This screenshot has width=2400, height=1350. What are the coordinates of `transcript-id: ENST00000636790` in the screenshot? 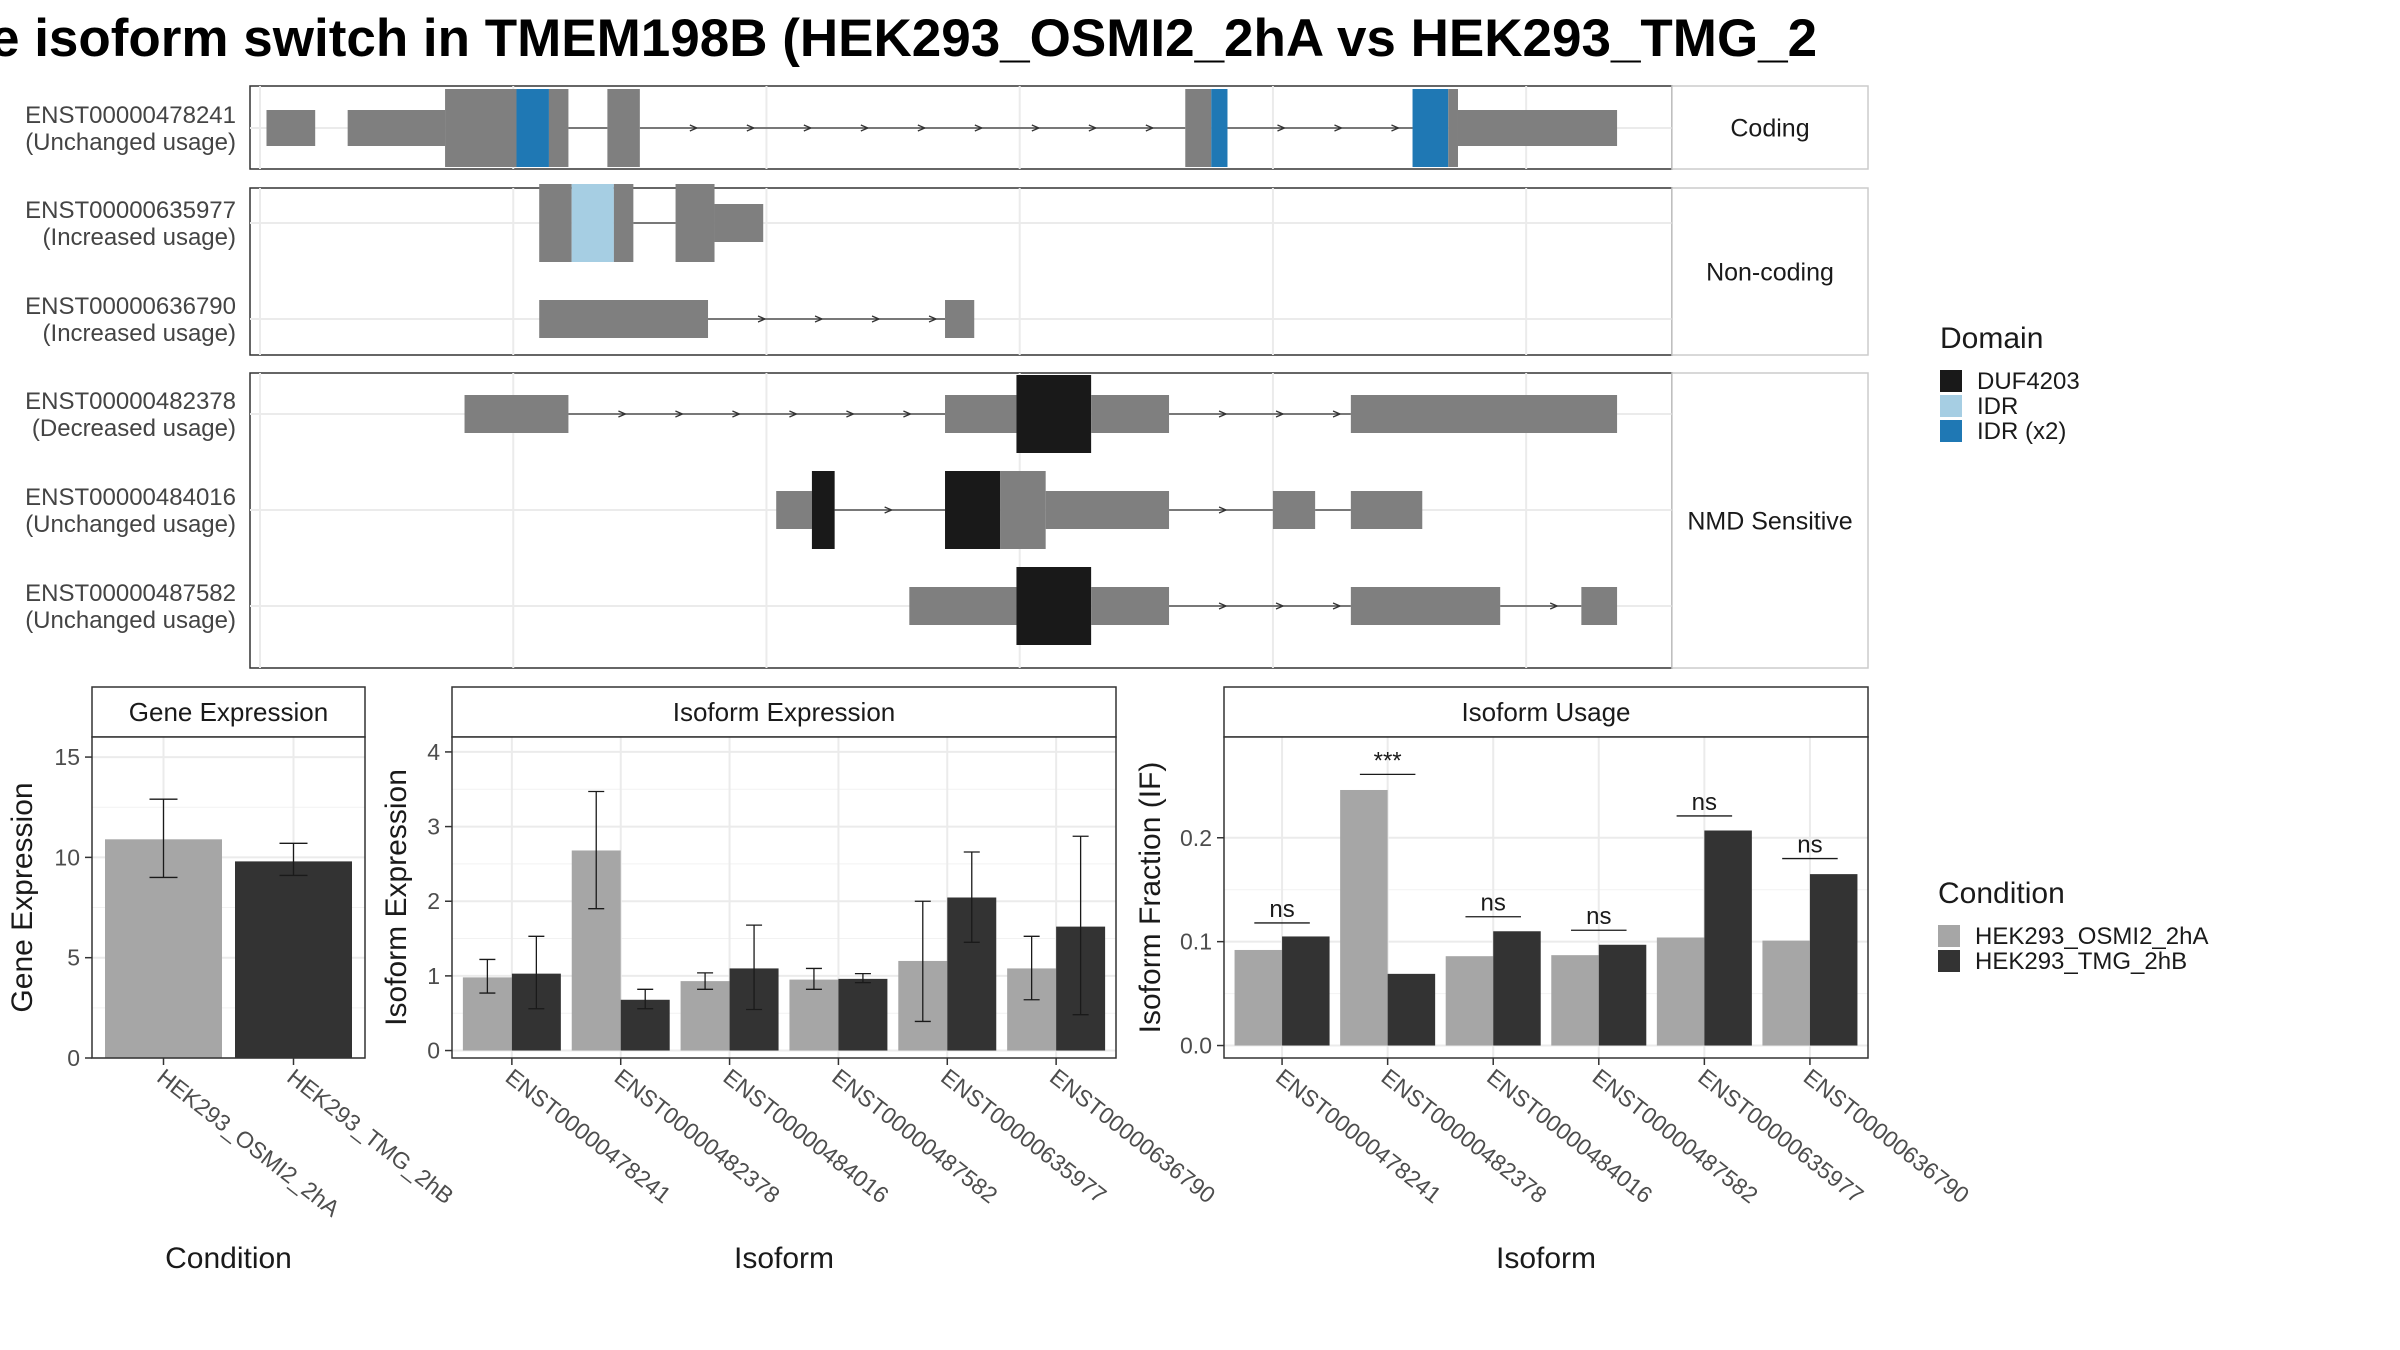 It's located at (130, 306).